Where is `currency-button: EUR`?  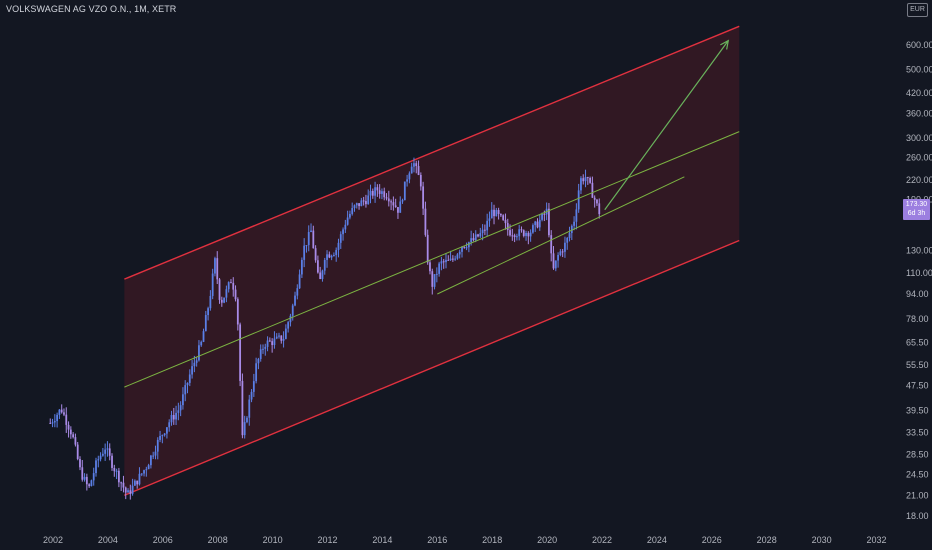 currency-button: EUR is located at coordinates (917, 10).